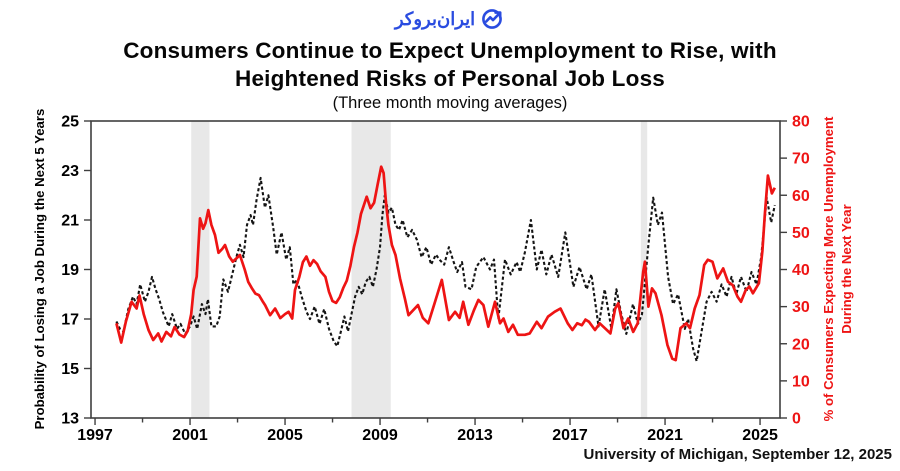 This screenshot has height=471, width=900. What do you see at coordinates (70, 419) in the screenshot?
I see `left-tick-label: 13` at bounding box center [70, 419].